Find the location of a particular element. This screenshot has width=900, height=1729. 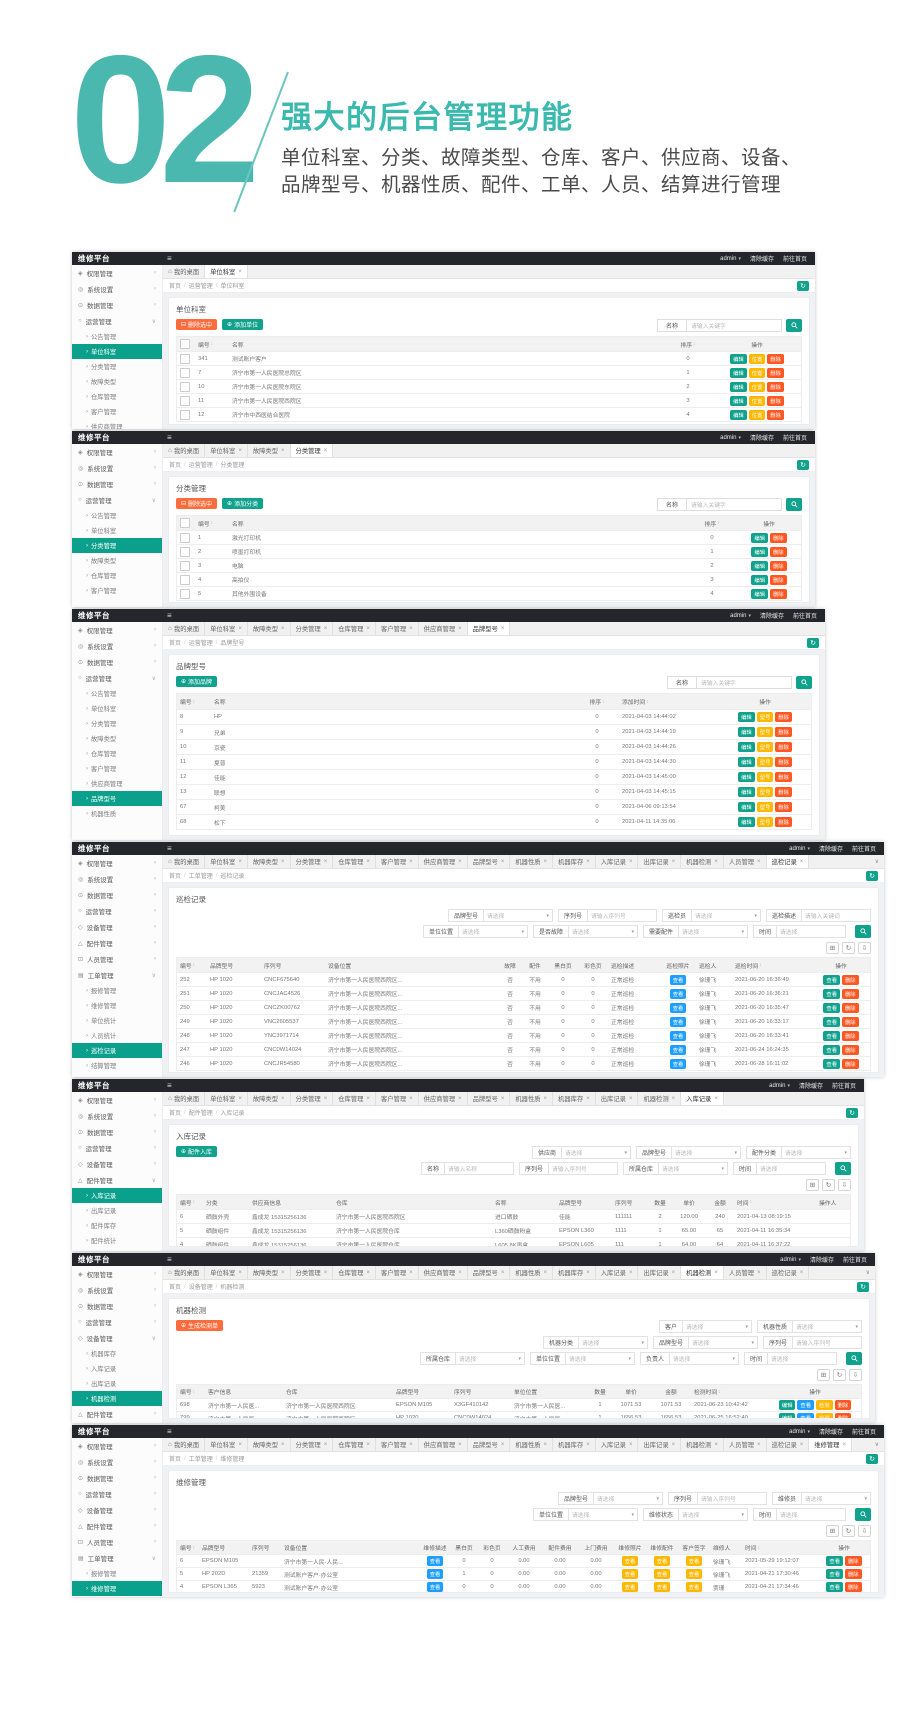

search-input: 请输入关键字 is located at coordinates (734, 325).